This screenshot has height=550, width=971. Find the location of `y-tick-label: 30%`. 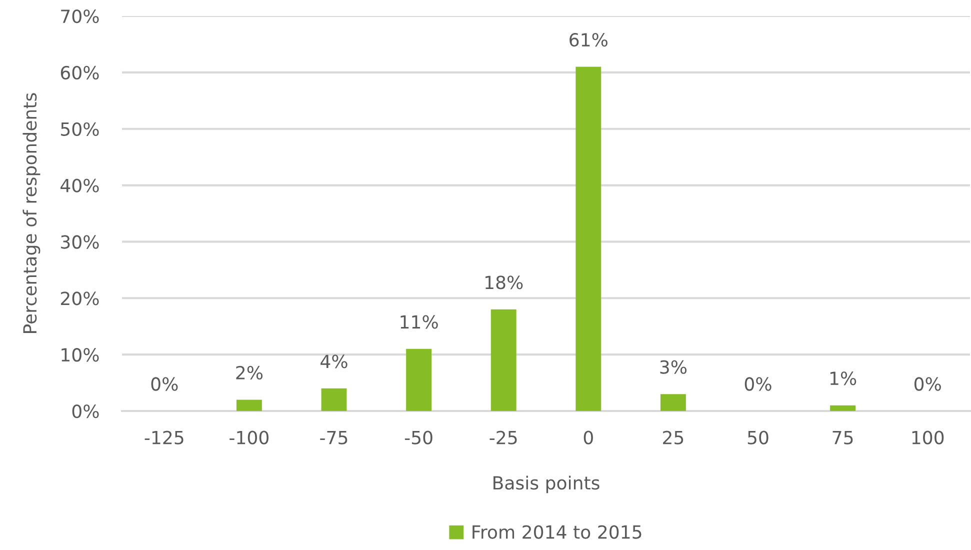

y-tick-label: 30% is located at coordinates (80, 242).